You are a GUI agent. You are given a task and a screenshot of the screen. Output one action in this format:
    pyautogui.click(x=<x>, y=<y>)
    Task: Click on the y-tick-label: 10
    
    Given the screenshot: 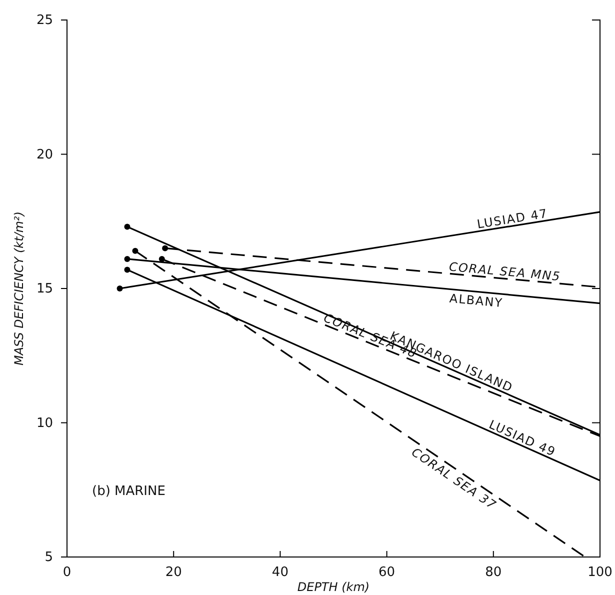 What is the action you would take?
    pyautogui.click(x=44, y=423)
    